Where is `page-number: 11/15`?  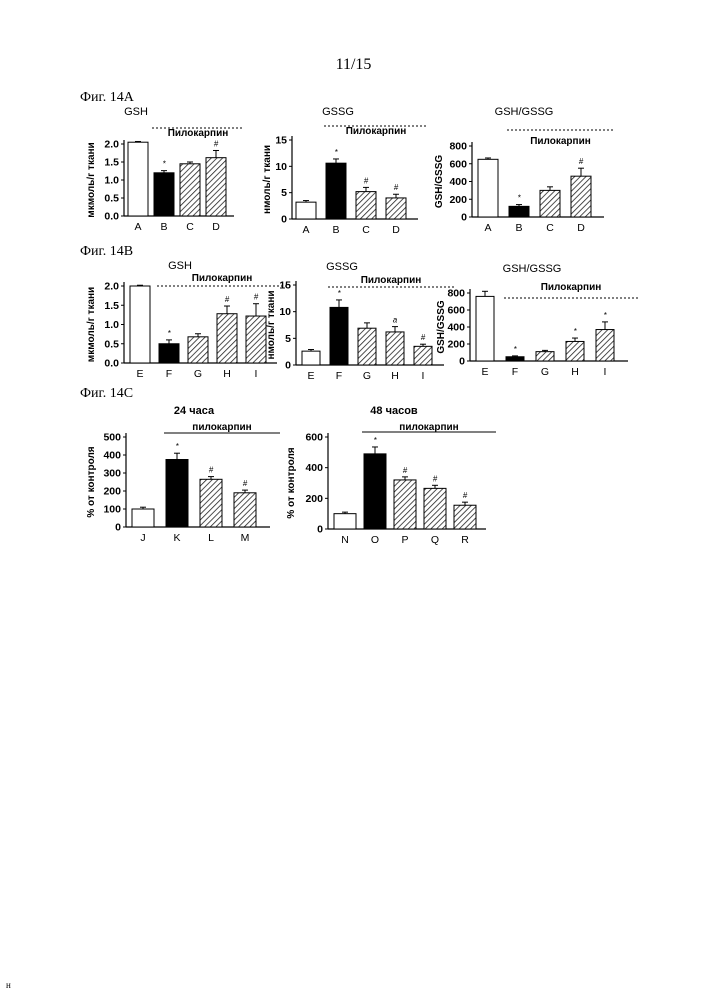
page-number: 11/15 is located at coordinates (353, 65).